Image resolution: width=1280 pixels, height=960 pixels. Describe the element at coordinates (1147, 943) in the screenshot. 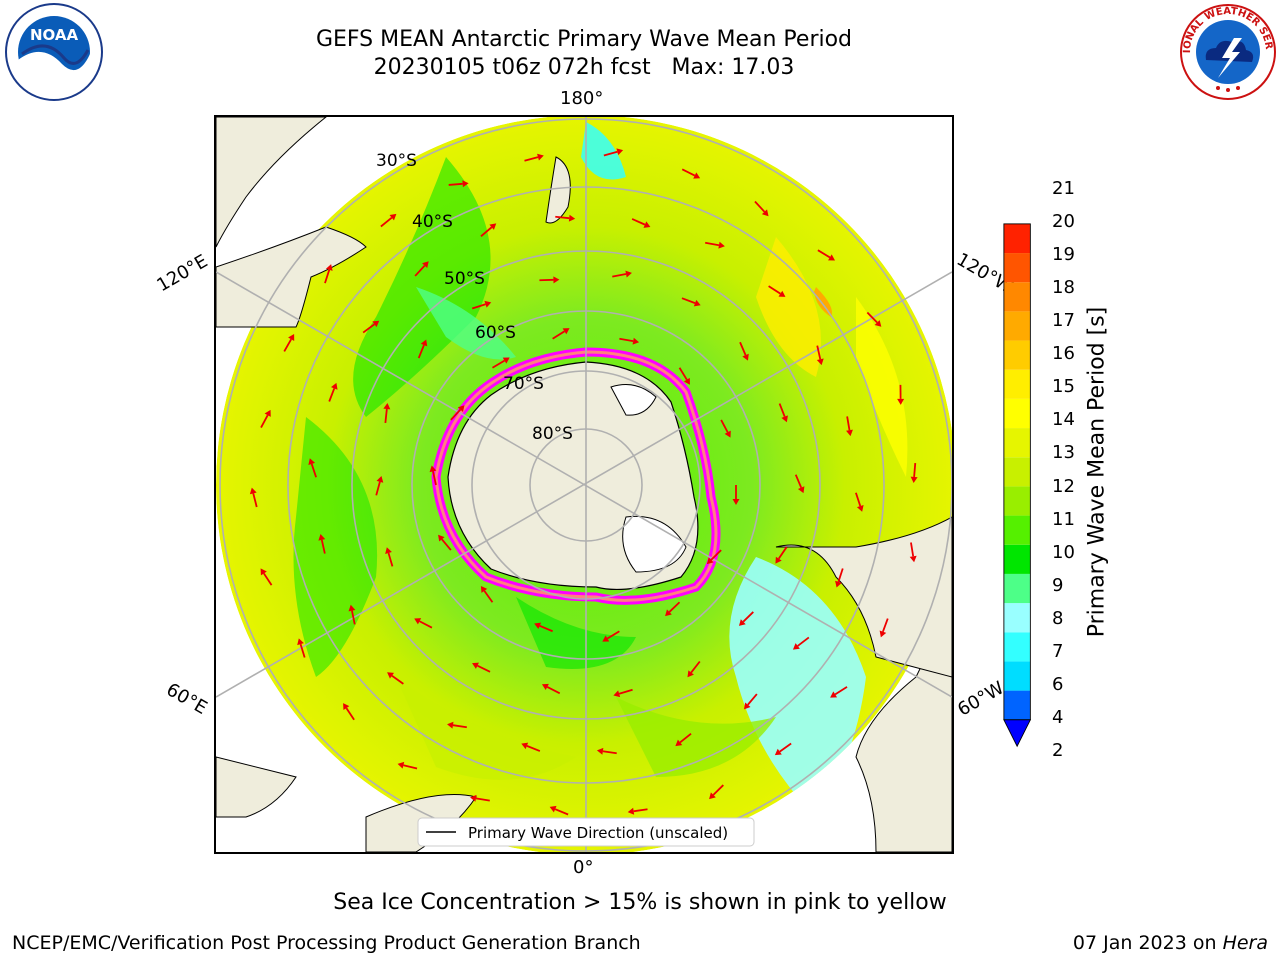

I see `footer-date-text: 07 Jan 2023 on` at that location.